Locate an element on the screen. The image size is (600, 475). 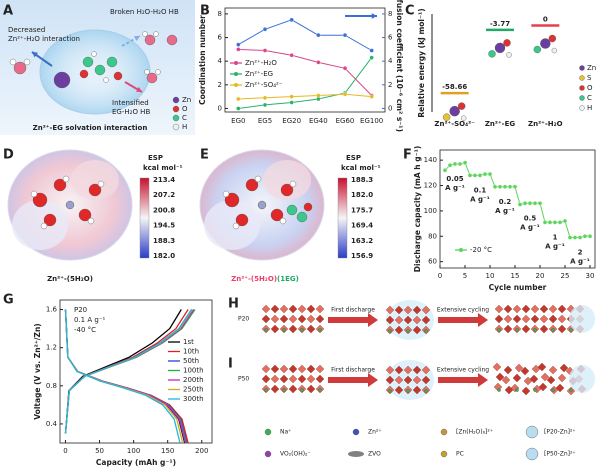
color-bar is located at coordinates (342, 218).